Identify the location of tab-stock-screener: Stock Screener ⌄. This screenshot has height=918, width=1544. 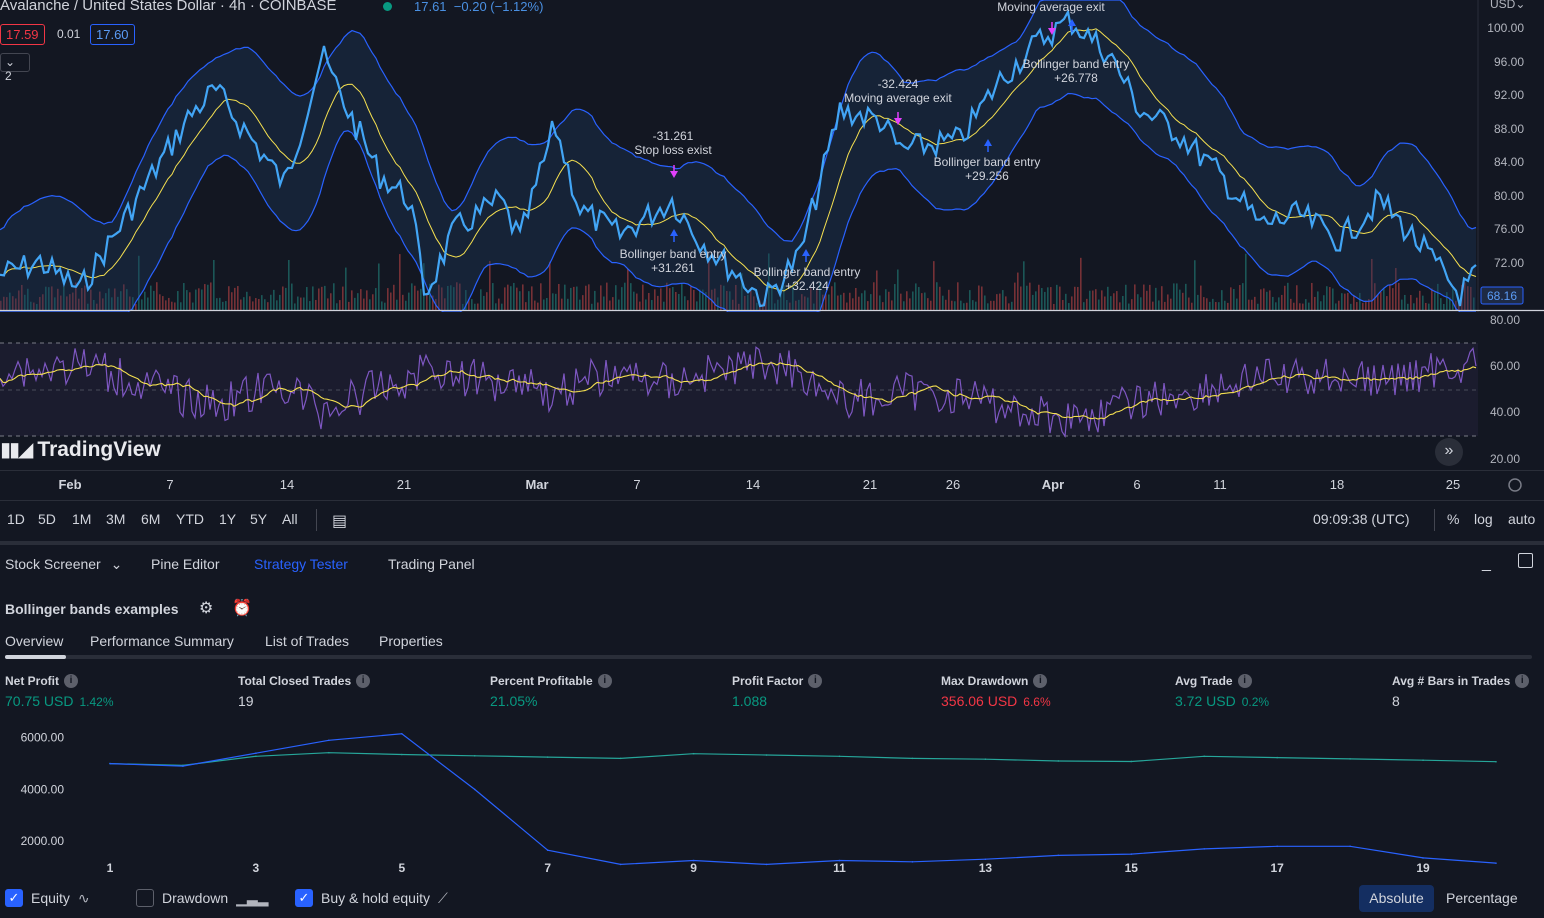
(63, 564).